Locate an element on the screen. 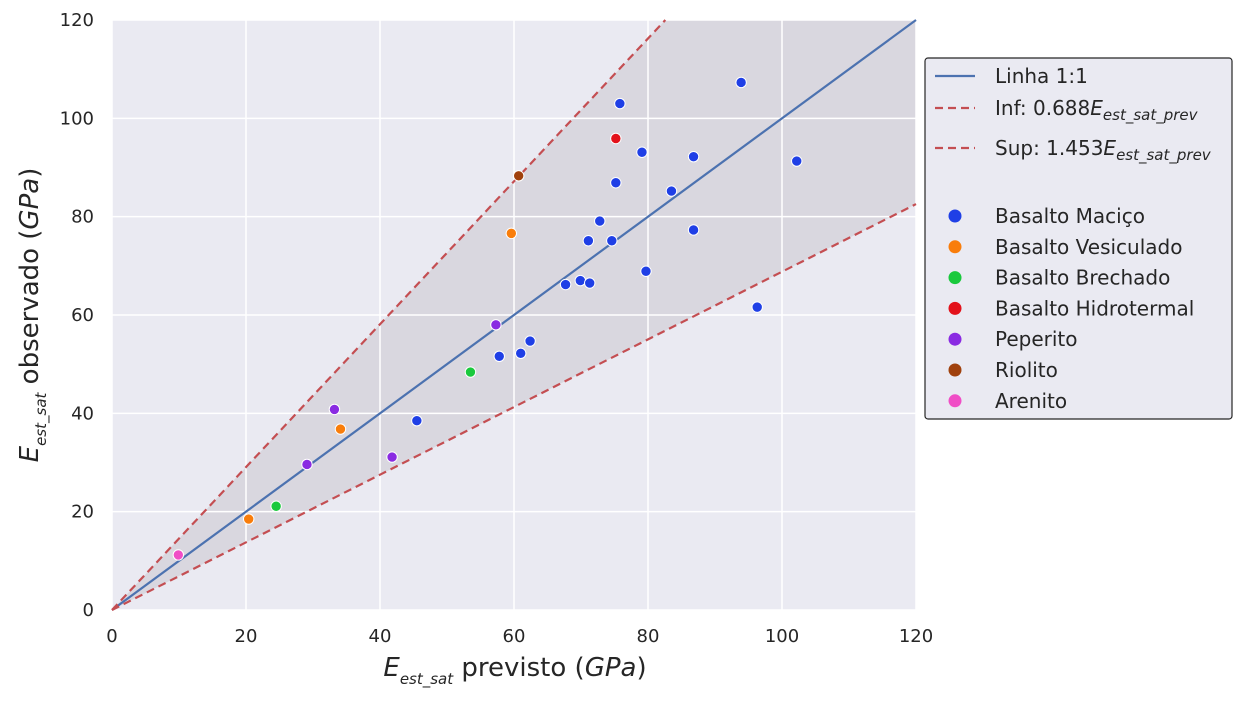 The image size is (1246, 701). y-tick-3: 60 is located at coordinates (82, 315).